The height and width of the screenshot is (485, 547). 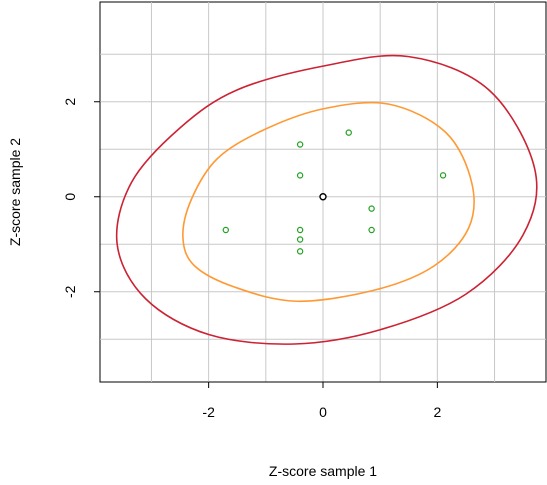 I want to click on data-points, so click(x=334, y=192).